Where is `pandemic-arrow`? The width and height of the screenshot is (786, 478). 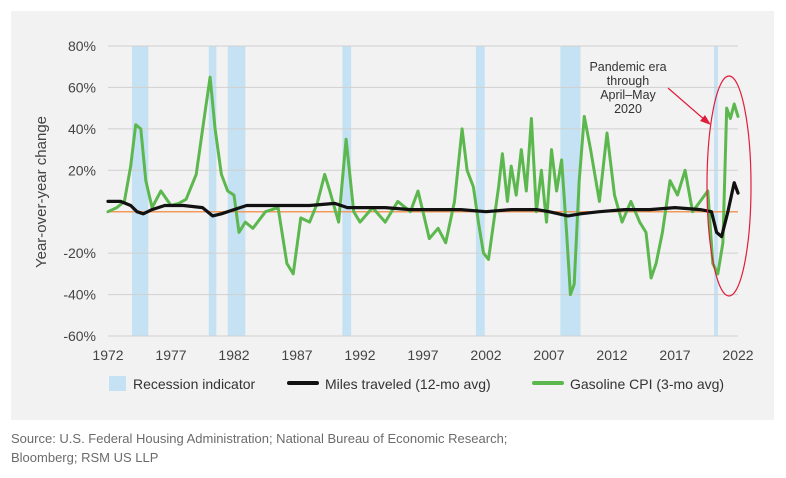
pandemic-arrow is located at coordinates (687, 104).